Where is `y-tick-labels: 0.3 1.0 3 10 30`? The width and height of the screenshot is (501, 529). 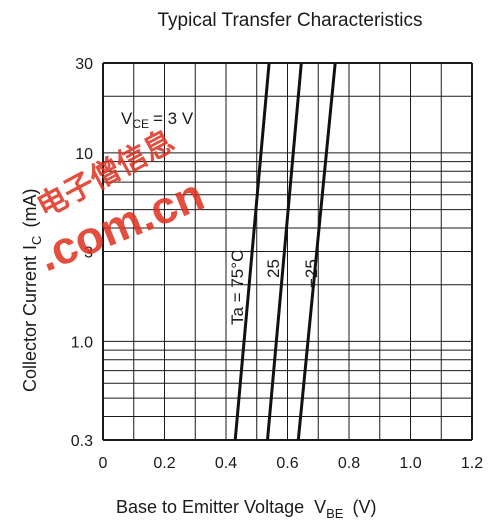
y-tick-labels: 0.3 1.0 3 10 30 is located at coordinates (82, 253).